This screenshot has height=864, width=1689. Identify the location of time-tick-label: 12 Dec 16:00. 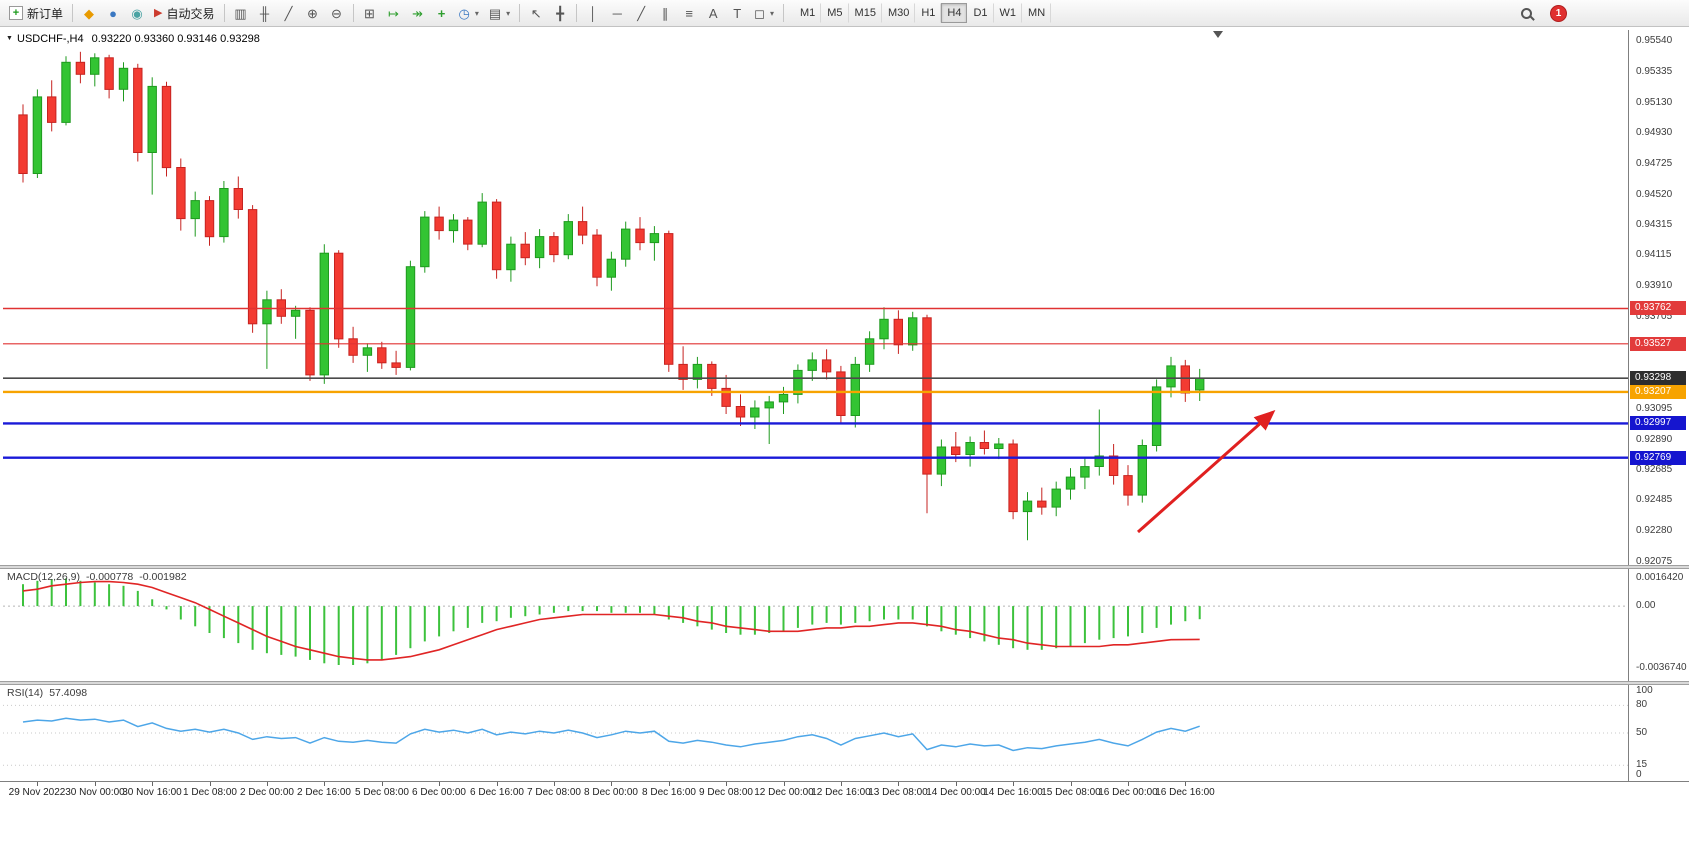
(841, 792).